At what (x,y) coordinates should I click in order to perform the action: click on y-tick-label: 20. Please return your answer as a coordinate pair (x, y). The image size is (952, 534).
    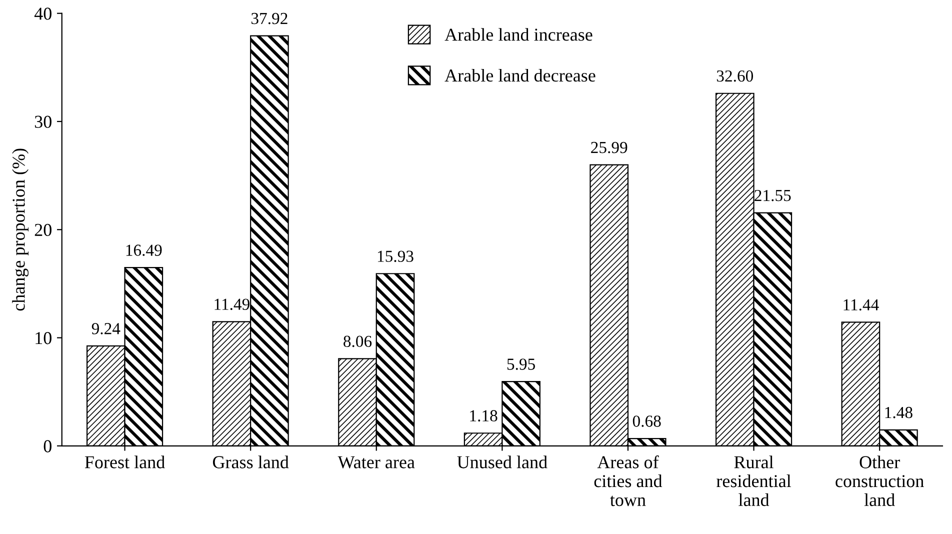
    Looking at the image, I should click on (43, 230).